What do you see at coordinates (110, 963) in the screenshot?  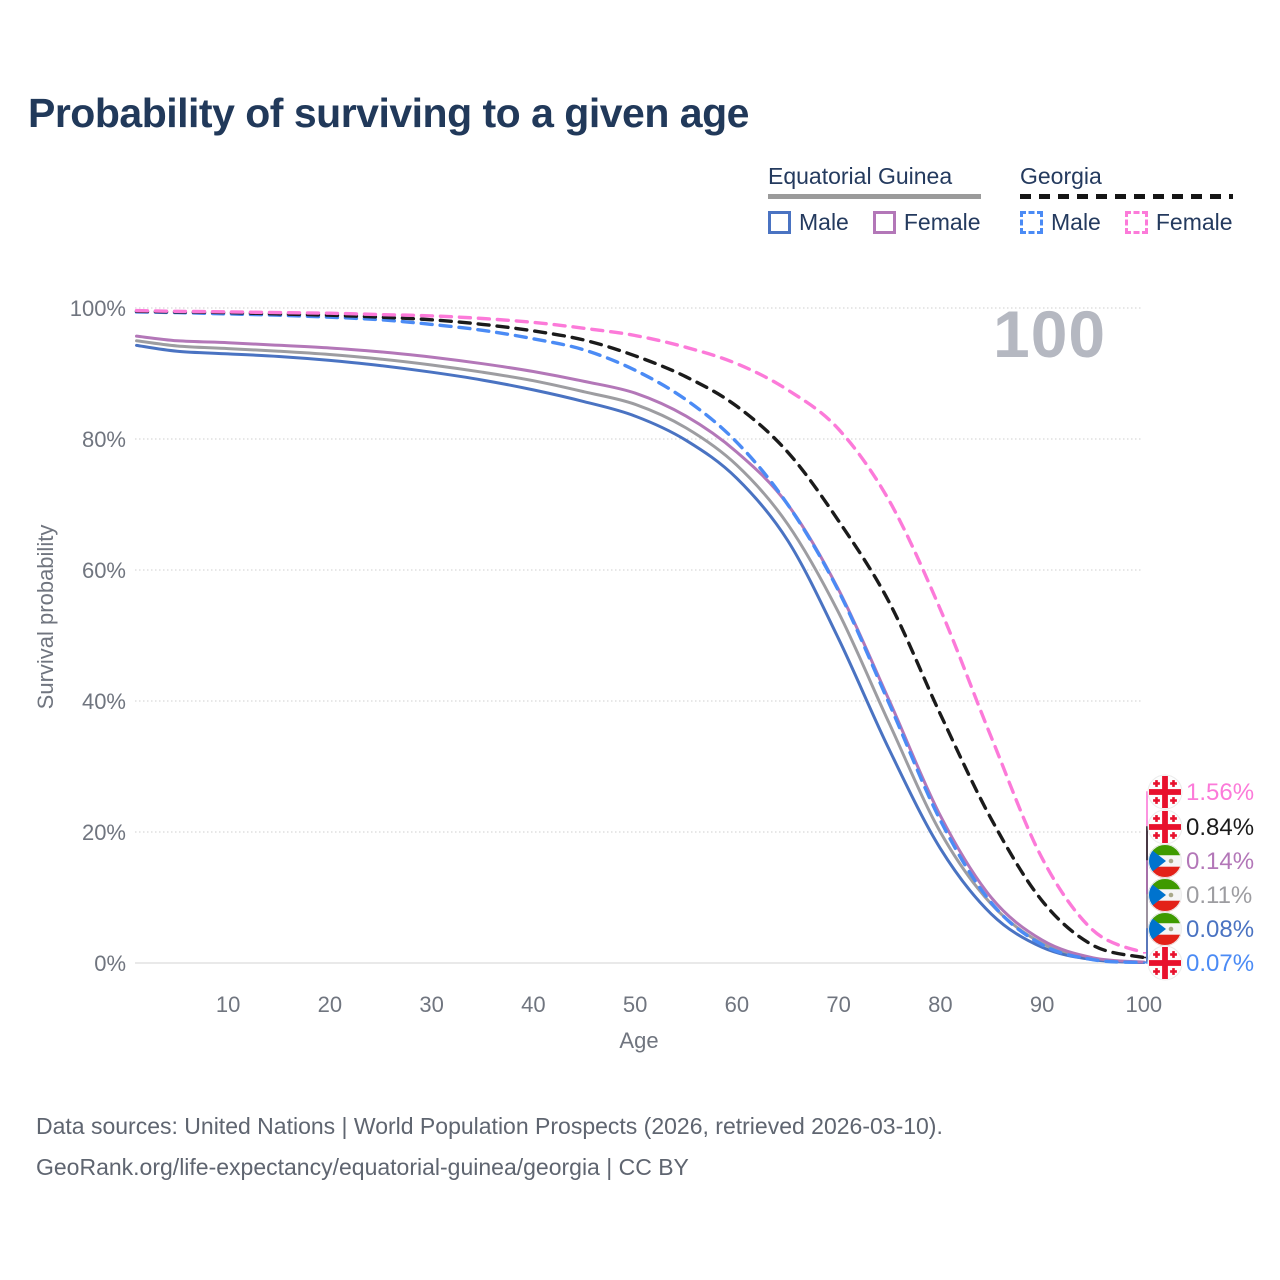 I see `y-tick-label: 0%` at bounding box center [110, 963].